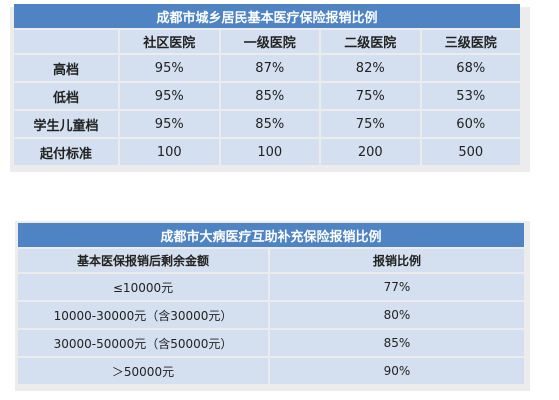 This screenshot has height=400, width=559. I want to click on table1-title: 成都市城乡居民基本医疗保险报销比例, so click(267, 16).